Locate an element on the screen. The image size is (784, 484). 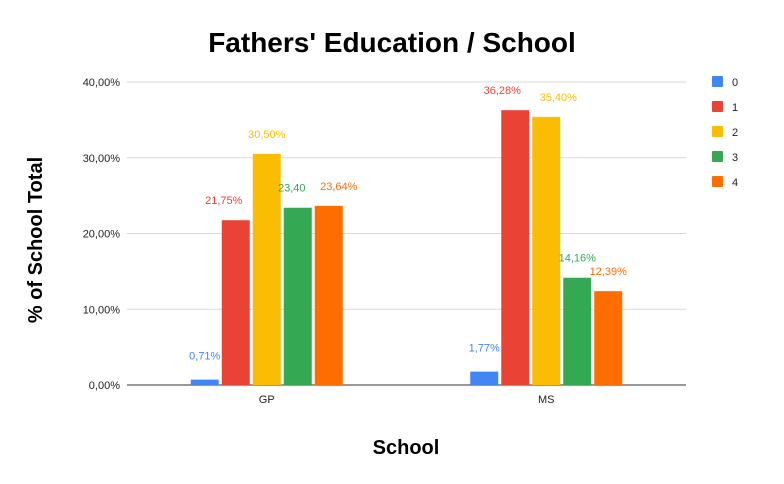
legend-label: 0 is located at coordinates (735, 83).